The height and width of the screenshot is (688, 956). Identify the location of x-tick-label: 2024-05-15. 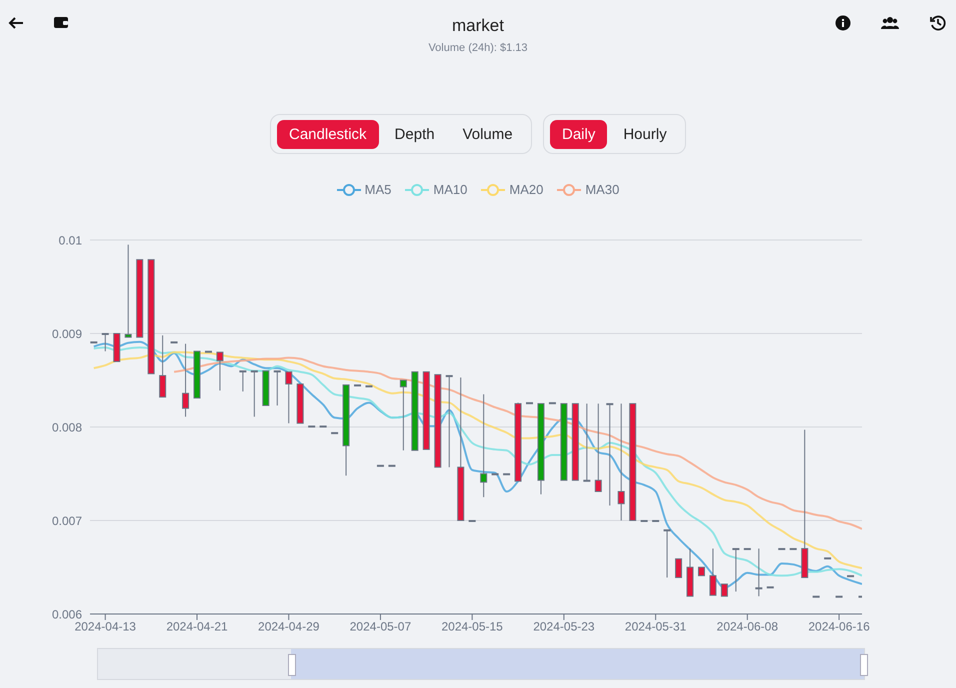
(472, 627).